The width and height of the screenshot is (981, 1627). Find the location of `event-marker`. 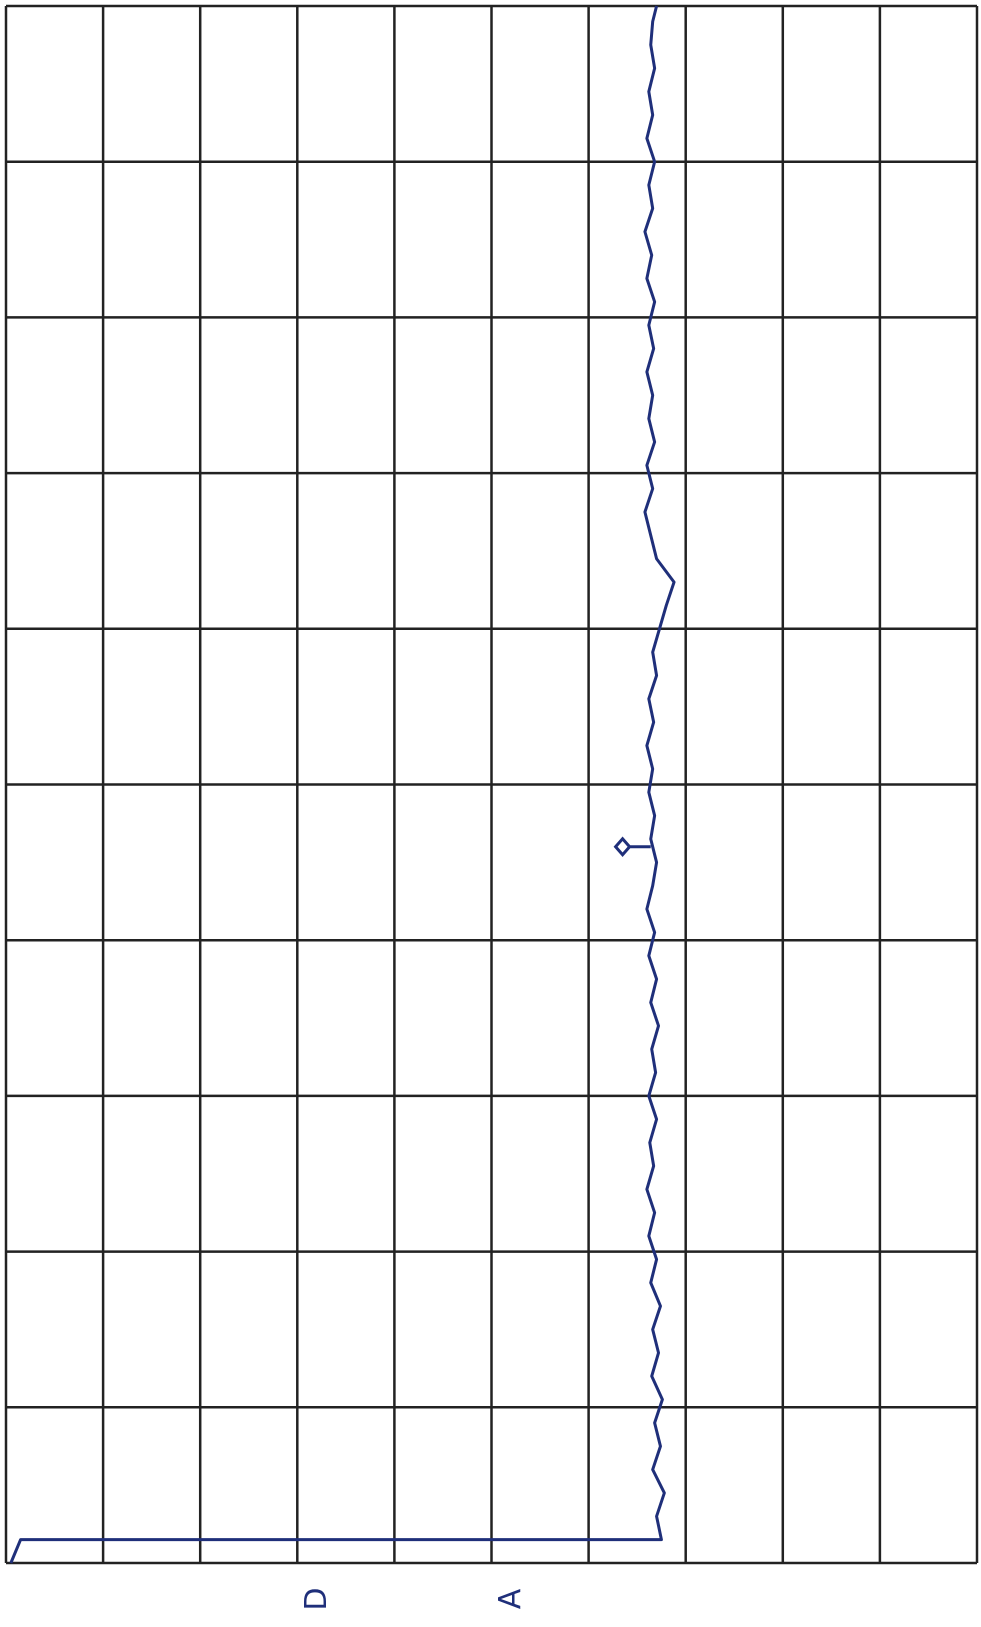

event-marker is located at coordinates (632, 847).